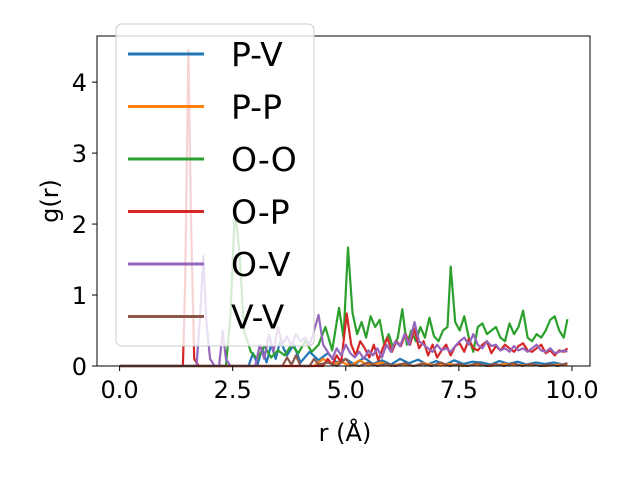  I want to click on x-axis-label: r (Å), so click(345, 432).